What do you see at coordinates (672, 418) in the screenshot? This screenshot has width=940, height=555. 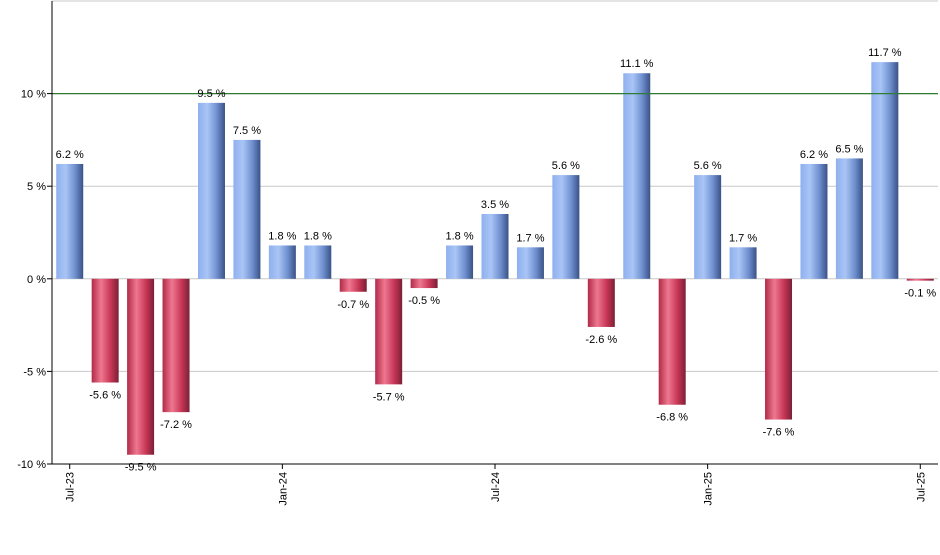 I see `data-label: -6.8 %` at bounding box center [672, 418].